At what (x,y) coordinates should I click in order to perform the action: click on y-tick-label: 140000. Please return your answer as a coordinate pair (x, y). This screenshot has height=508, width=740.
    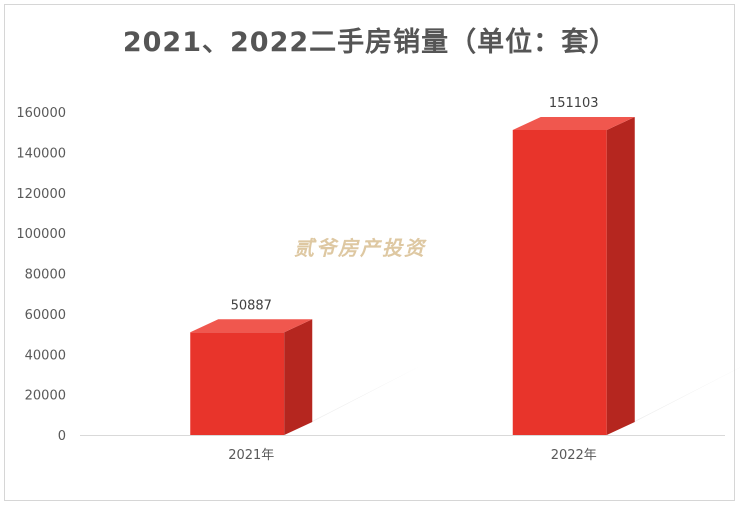
    Looking at the image, I should click on (41, 153).